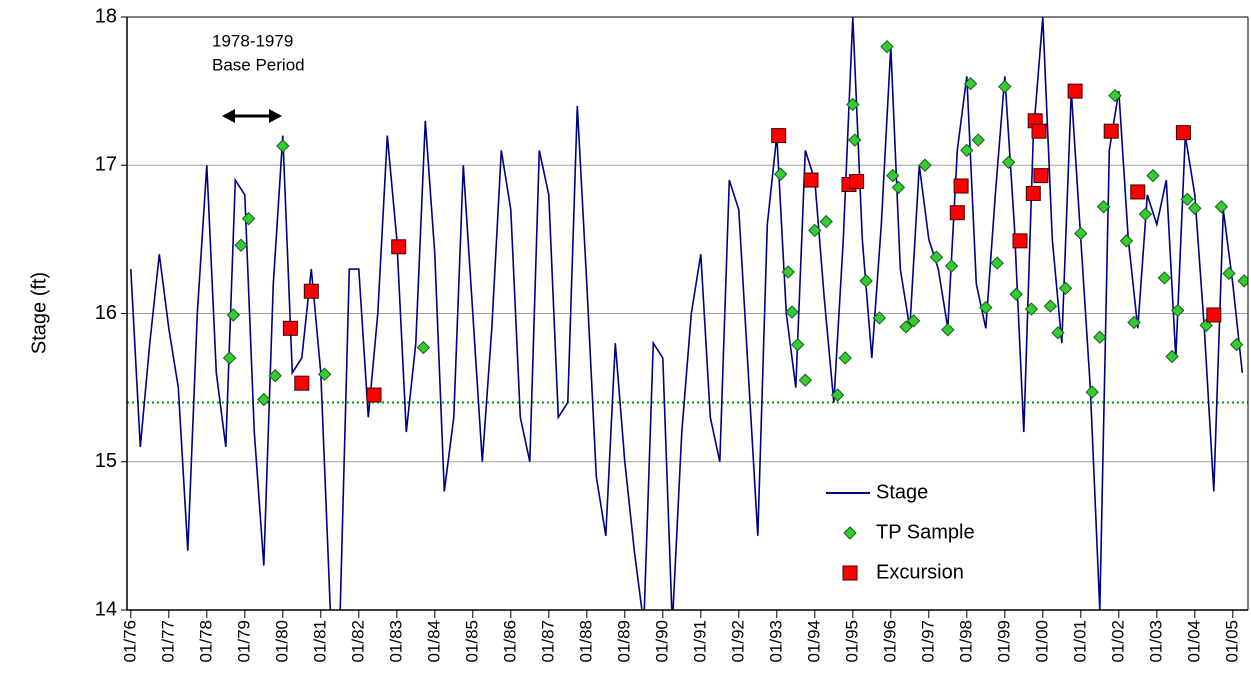 The image size is (1251, 689). Describe the element at coordinates (889, 641) in the screenshot. I see `x-tick-label: 01/96` at that location.